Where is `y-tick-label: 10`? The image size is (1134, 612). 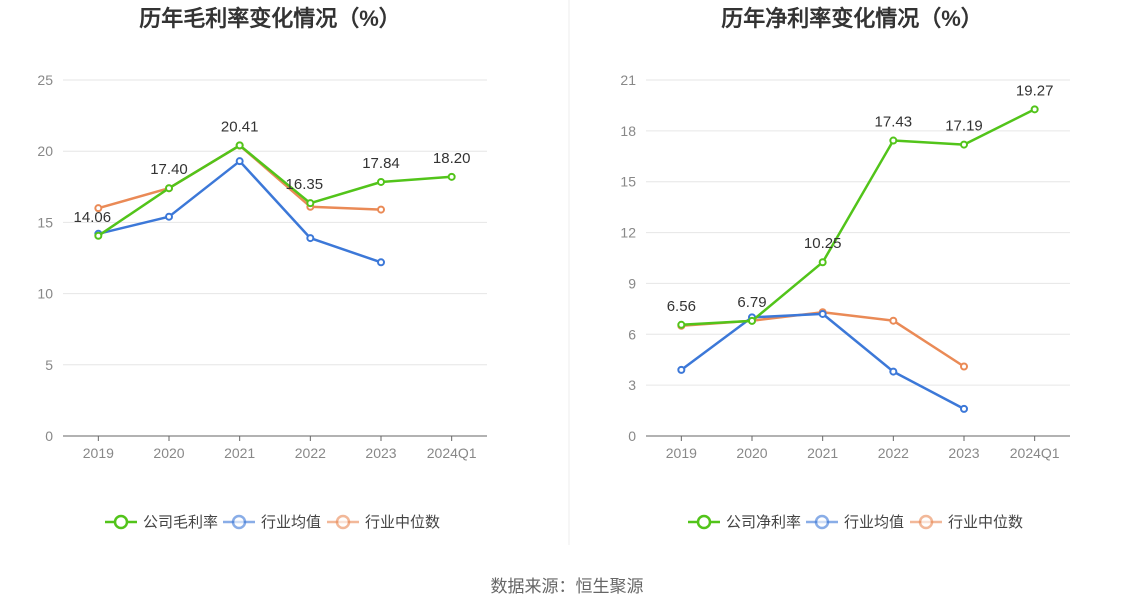
y-tick-label: 10 is located at coordinates (45, 294).